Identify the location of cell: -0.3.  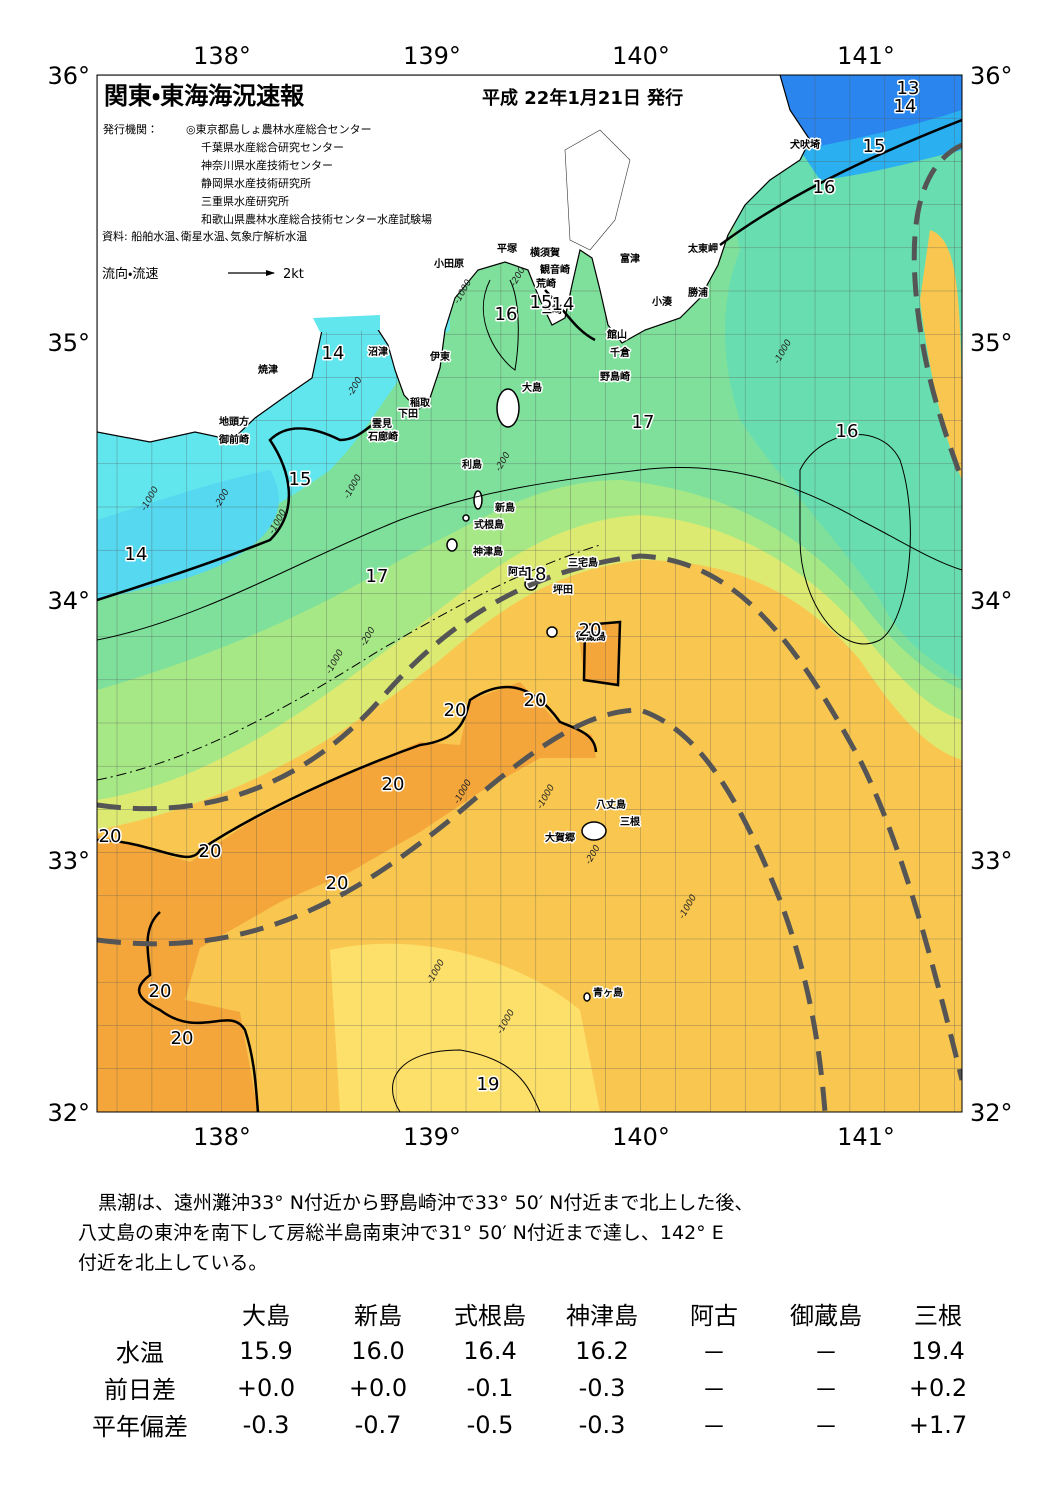
(602, 1424).